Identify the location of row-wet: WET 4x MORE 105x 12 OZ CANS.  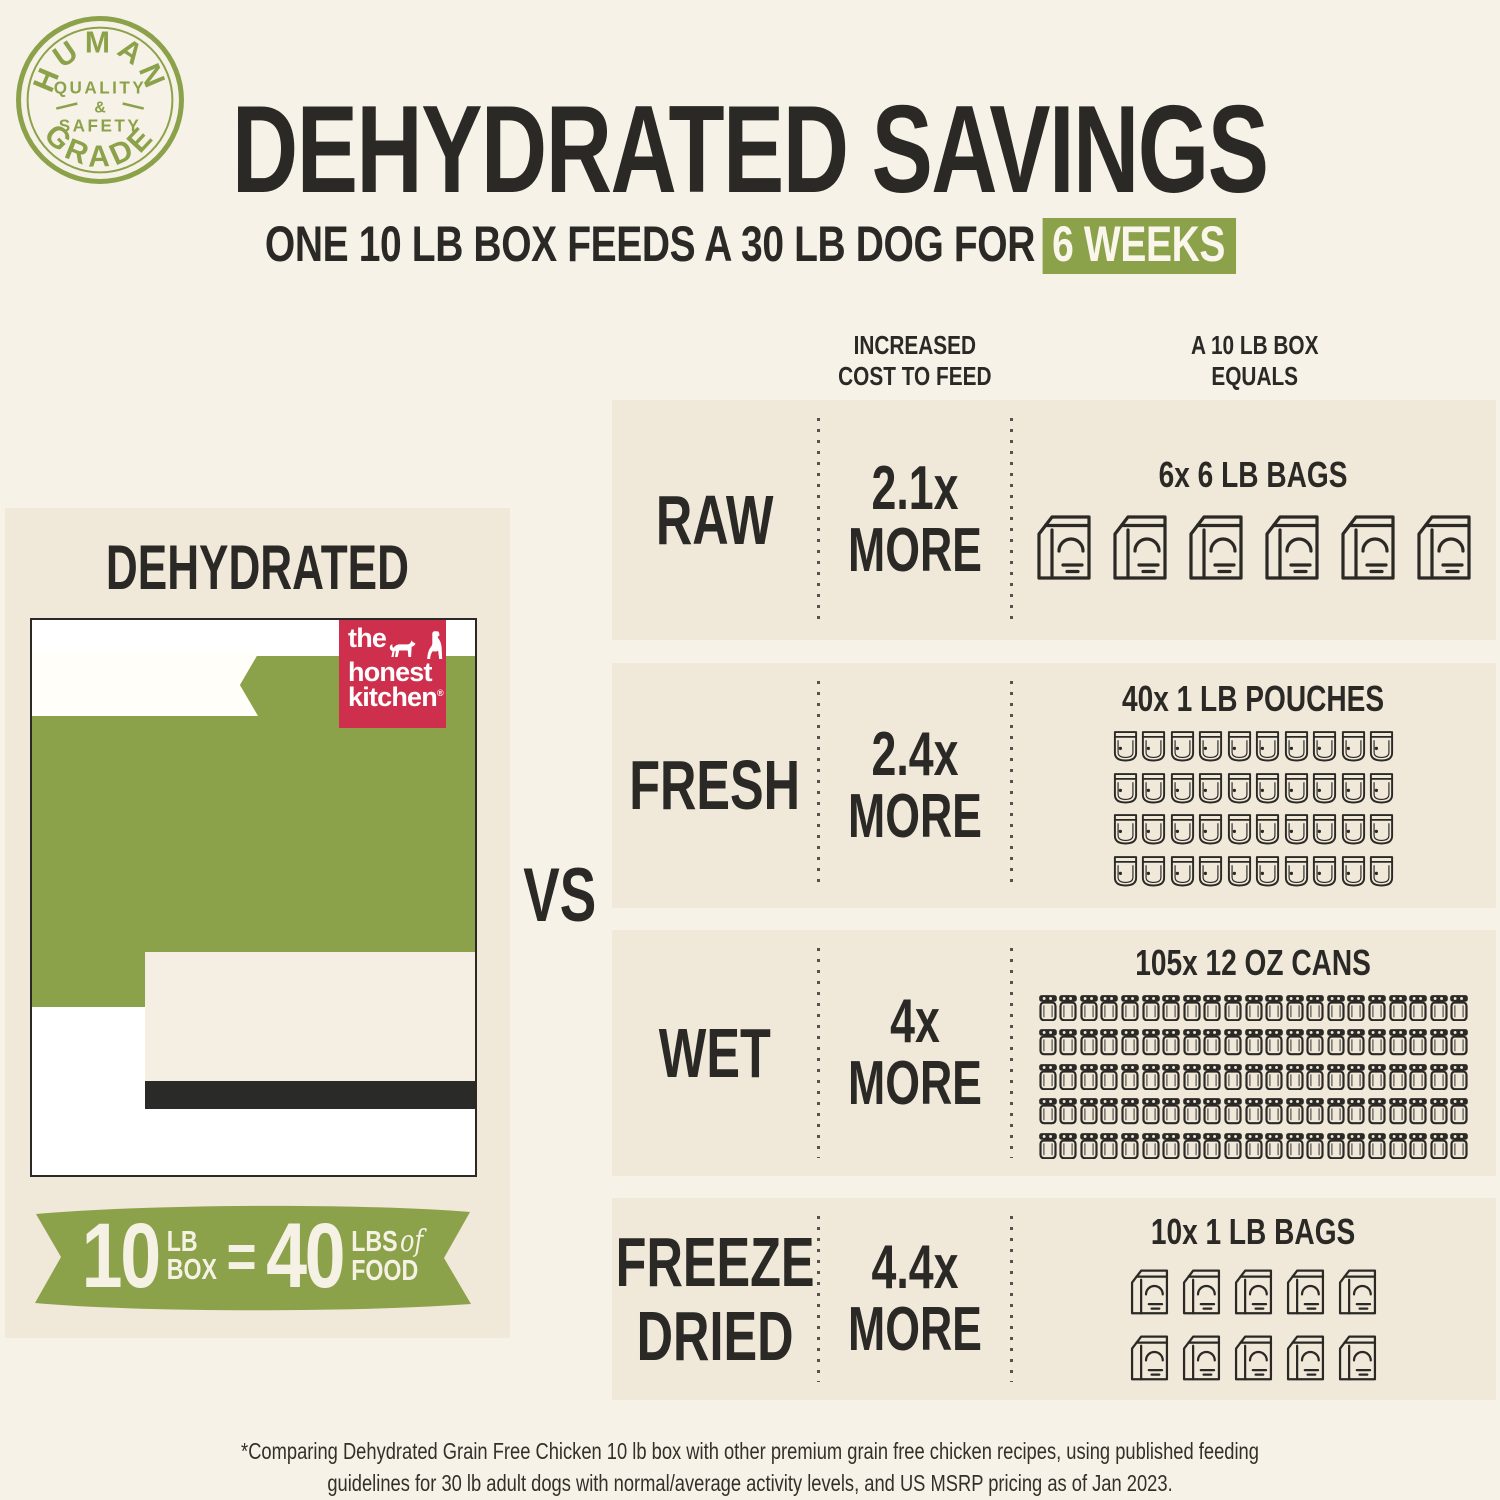
(1054, 1053).